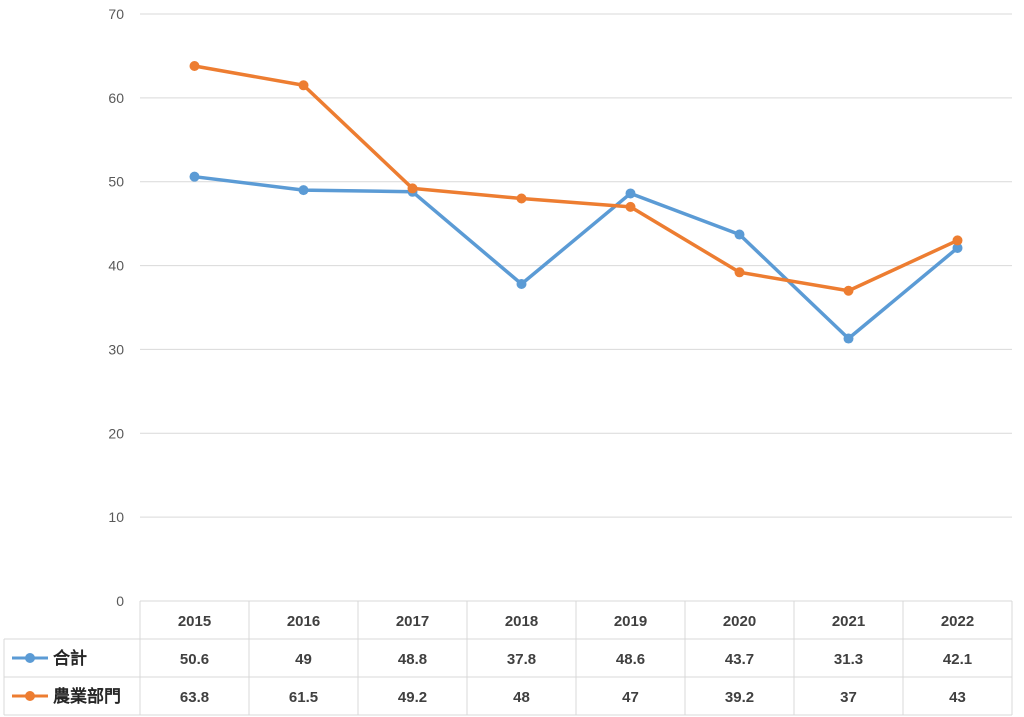 The width and height of the screenshot is (1024, 717). I want to click on series-name-label: 合計, so click(70, 658).